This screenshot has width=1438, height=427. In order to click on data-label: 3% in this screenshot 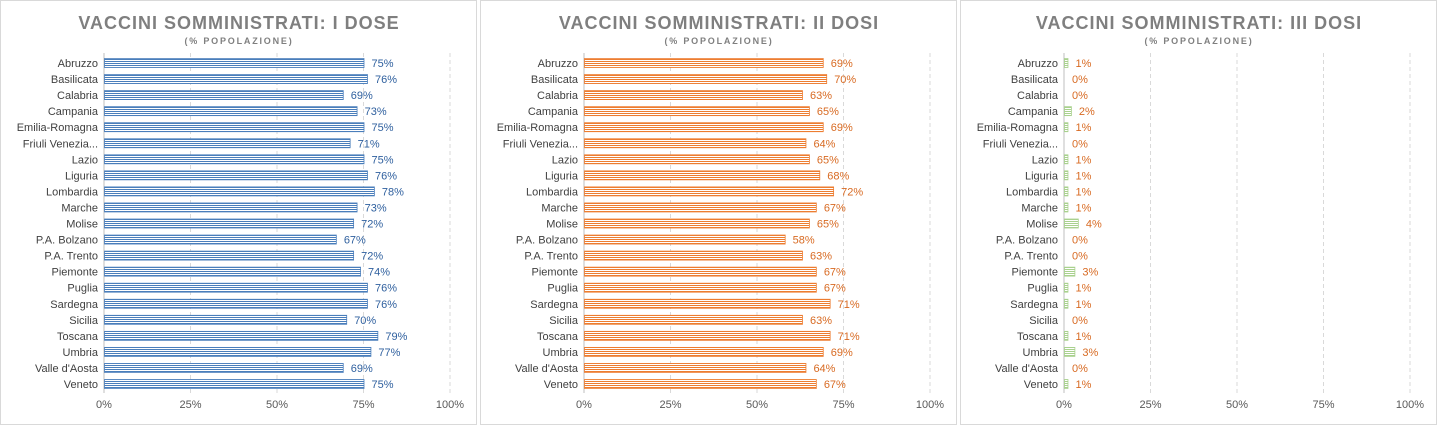, I will do `click(1090, 353)`.